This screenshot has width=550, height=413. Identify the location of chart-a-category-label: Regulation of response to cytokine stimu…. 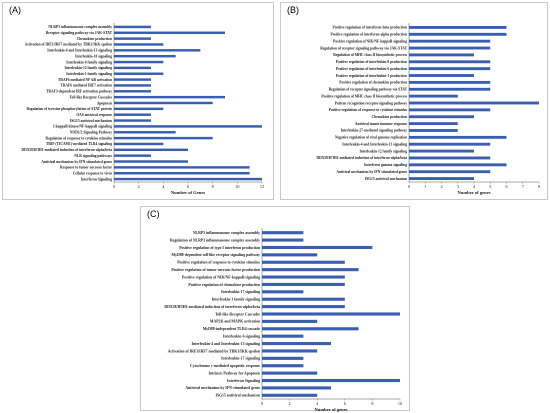
(78, 138).